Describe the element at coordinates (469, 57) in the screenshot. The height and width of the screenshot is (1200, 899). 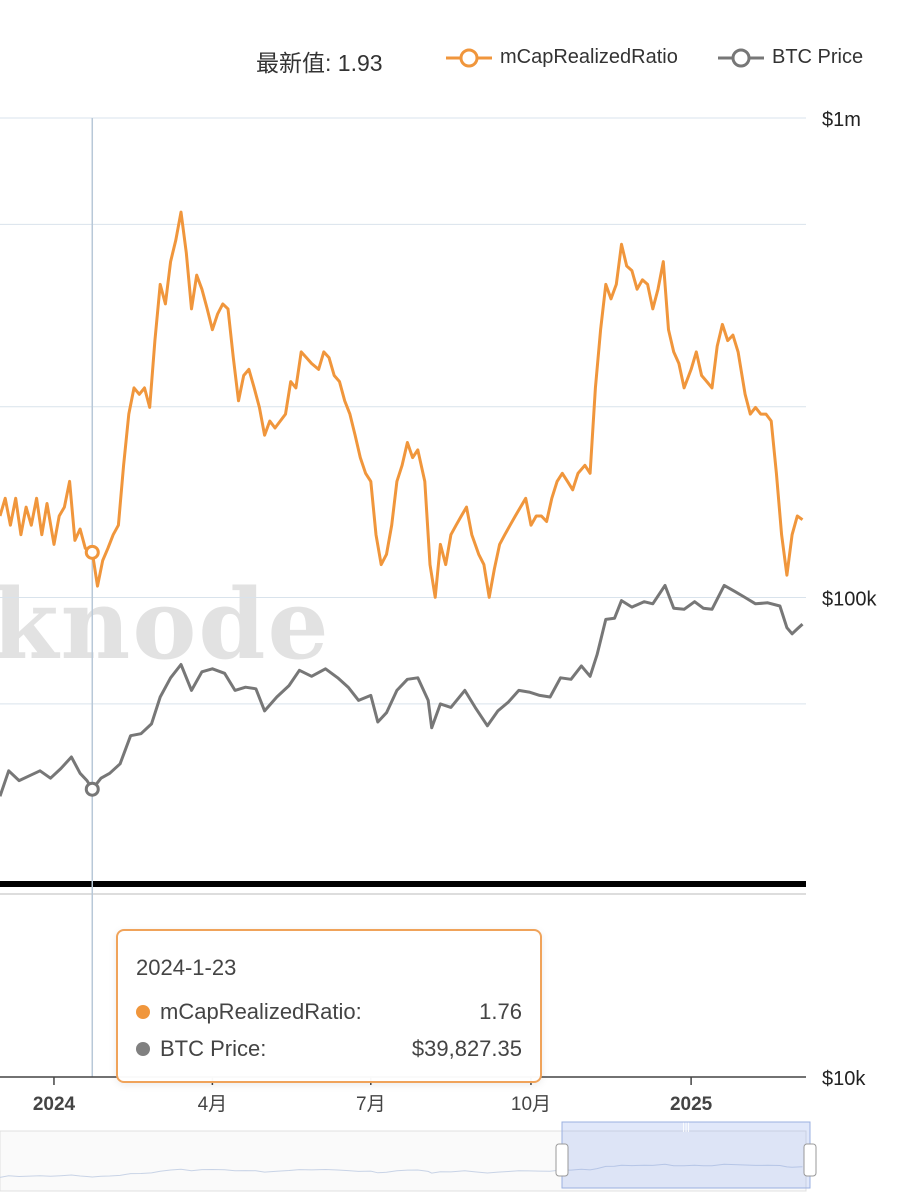
I see `orange-line-circle-icon` at that location.